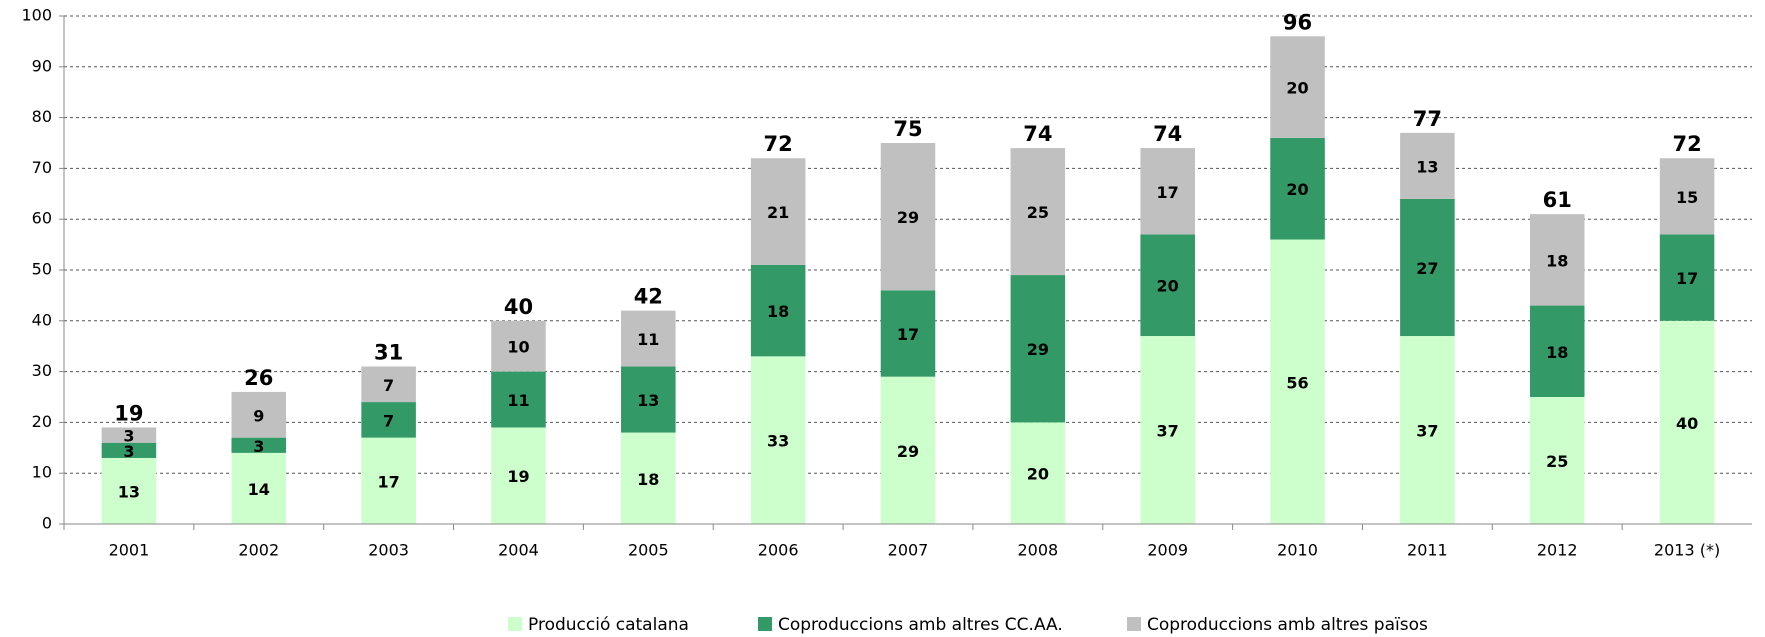 The image size is (1765, 637). Describe the element at coordinates (42, 167) in the screenshot. I see `y-tick-label: 70` at that location.